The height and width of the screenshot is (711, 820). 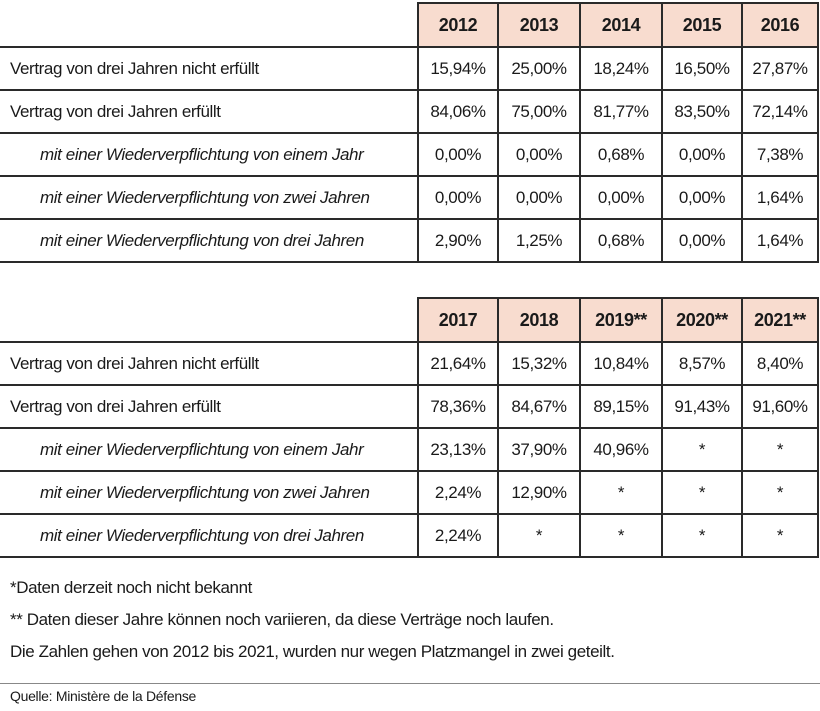 What do you see at coordinates (539, 449) in the screenshot?
I see `value-cell: 37,90%` at bounding box center [539, 449].